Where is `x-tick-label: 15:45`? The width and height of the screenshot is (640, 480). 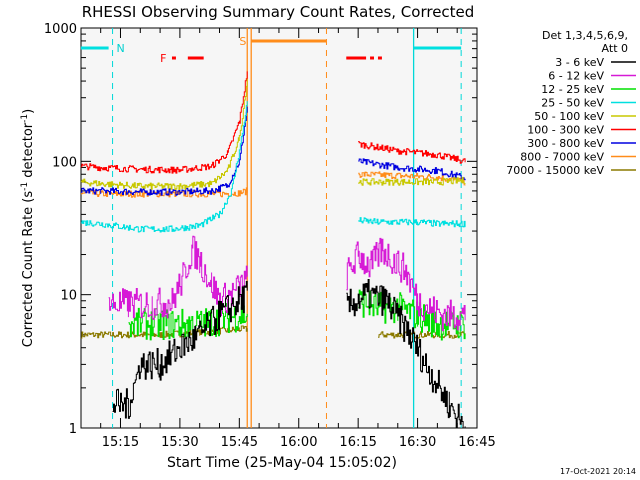
x-tick-label: 15:45 is located at coordinates (239, 442).